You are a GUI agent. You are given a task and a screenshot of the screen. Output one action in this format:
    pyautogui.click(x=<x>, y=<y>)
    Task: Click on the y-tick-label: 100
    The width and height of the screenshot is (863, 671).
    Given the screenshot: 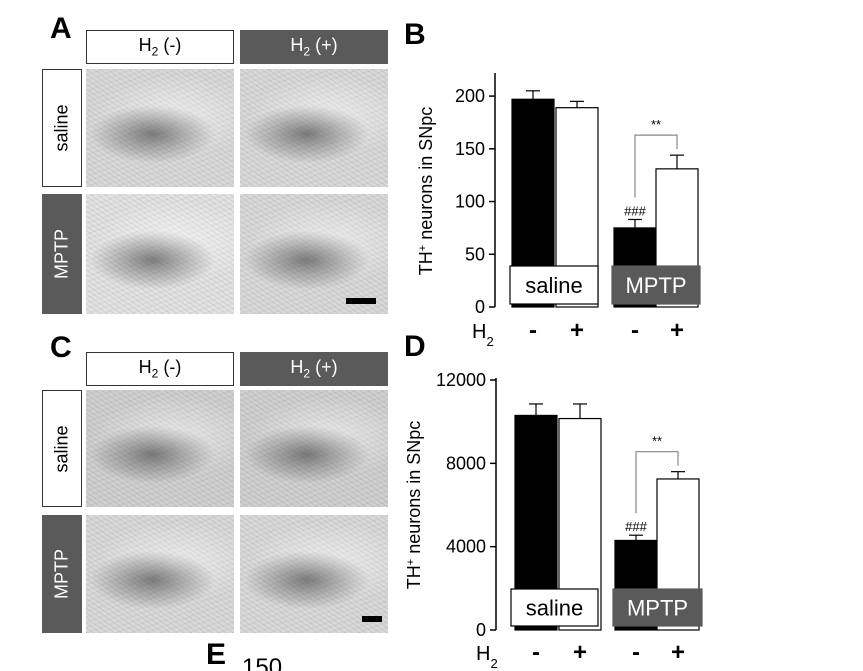 What is the action you would take?
    pyautogui.click(x=470, y=202)
    